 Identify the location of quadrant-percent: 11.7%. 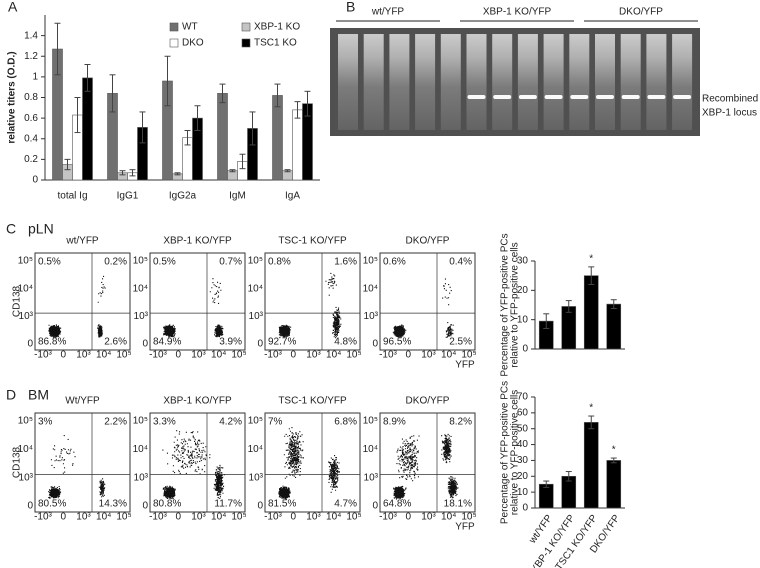
(228, 504).